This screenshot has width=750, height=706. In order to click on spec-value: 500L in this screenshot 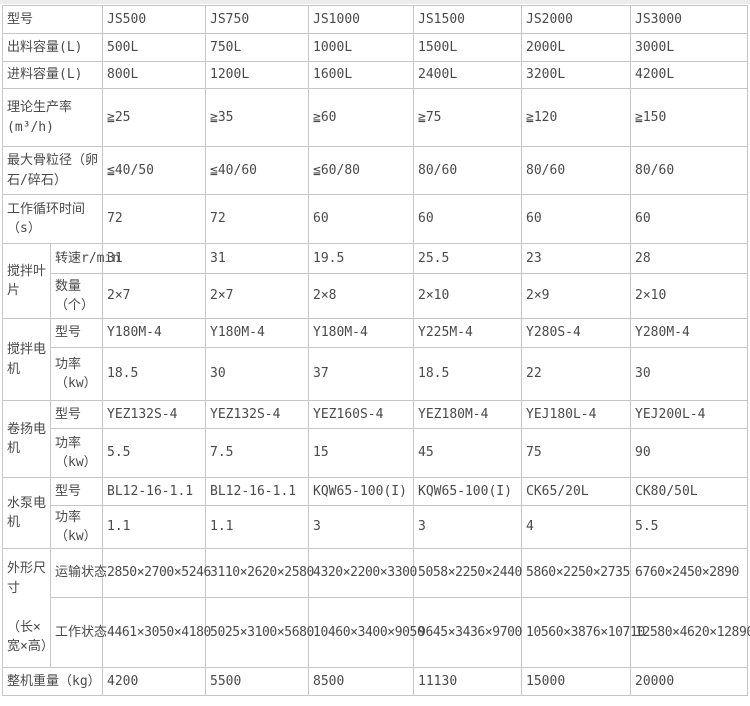, I will do `click(154, 47)`.